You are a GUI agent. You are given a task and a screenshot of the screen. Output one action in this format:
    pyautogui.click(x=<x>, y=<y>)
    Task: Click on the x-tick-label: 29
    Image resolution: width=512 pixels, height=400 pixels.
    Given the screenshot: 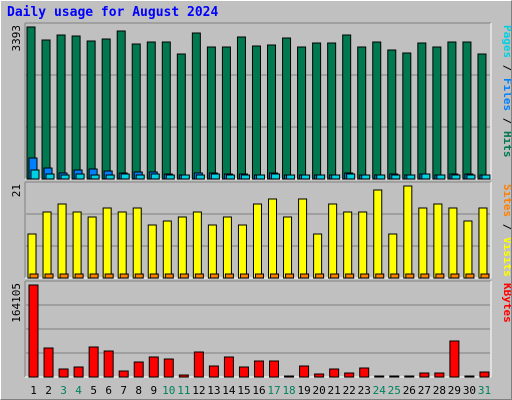 What is the action you would take?
    pyautogui.click(x=454, y=390)
    